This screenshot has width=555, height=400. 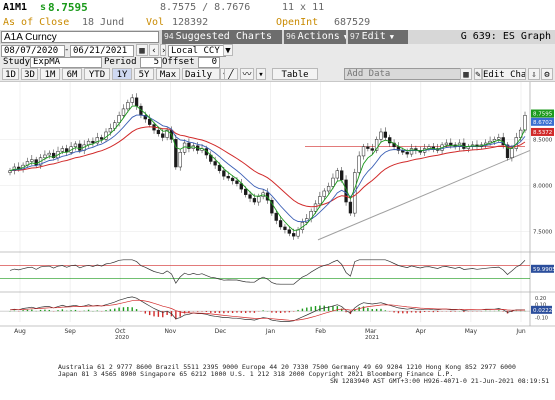 I want to click on macd-signal-line, so click(x=267, y=310).